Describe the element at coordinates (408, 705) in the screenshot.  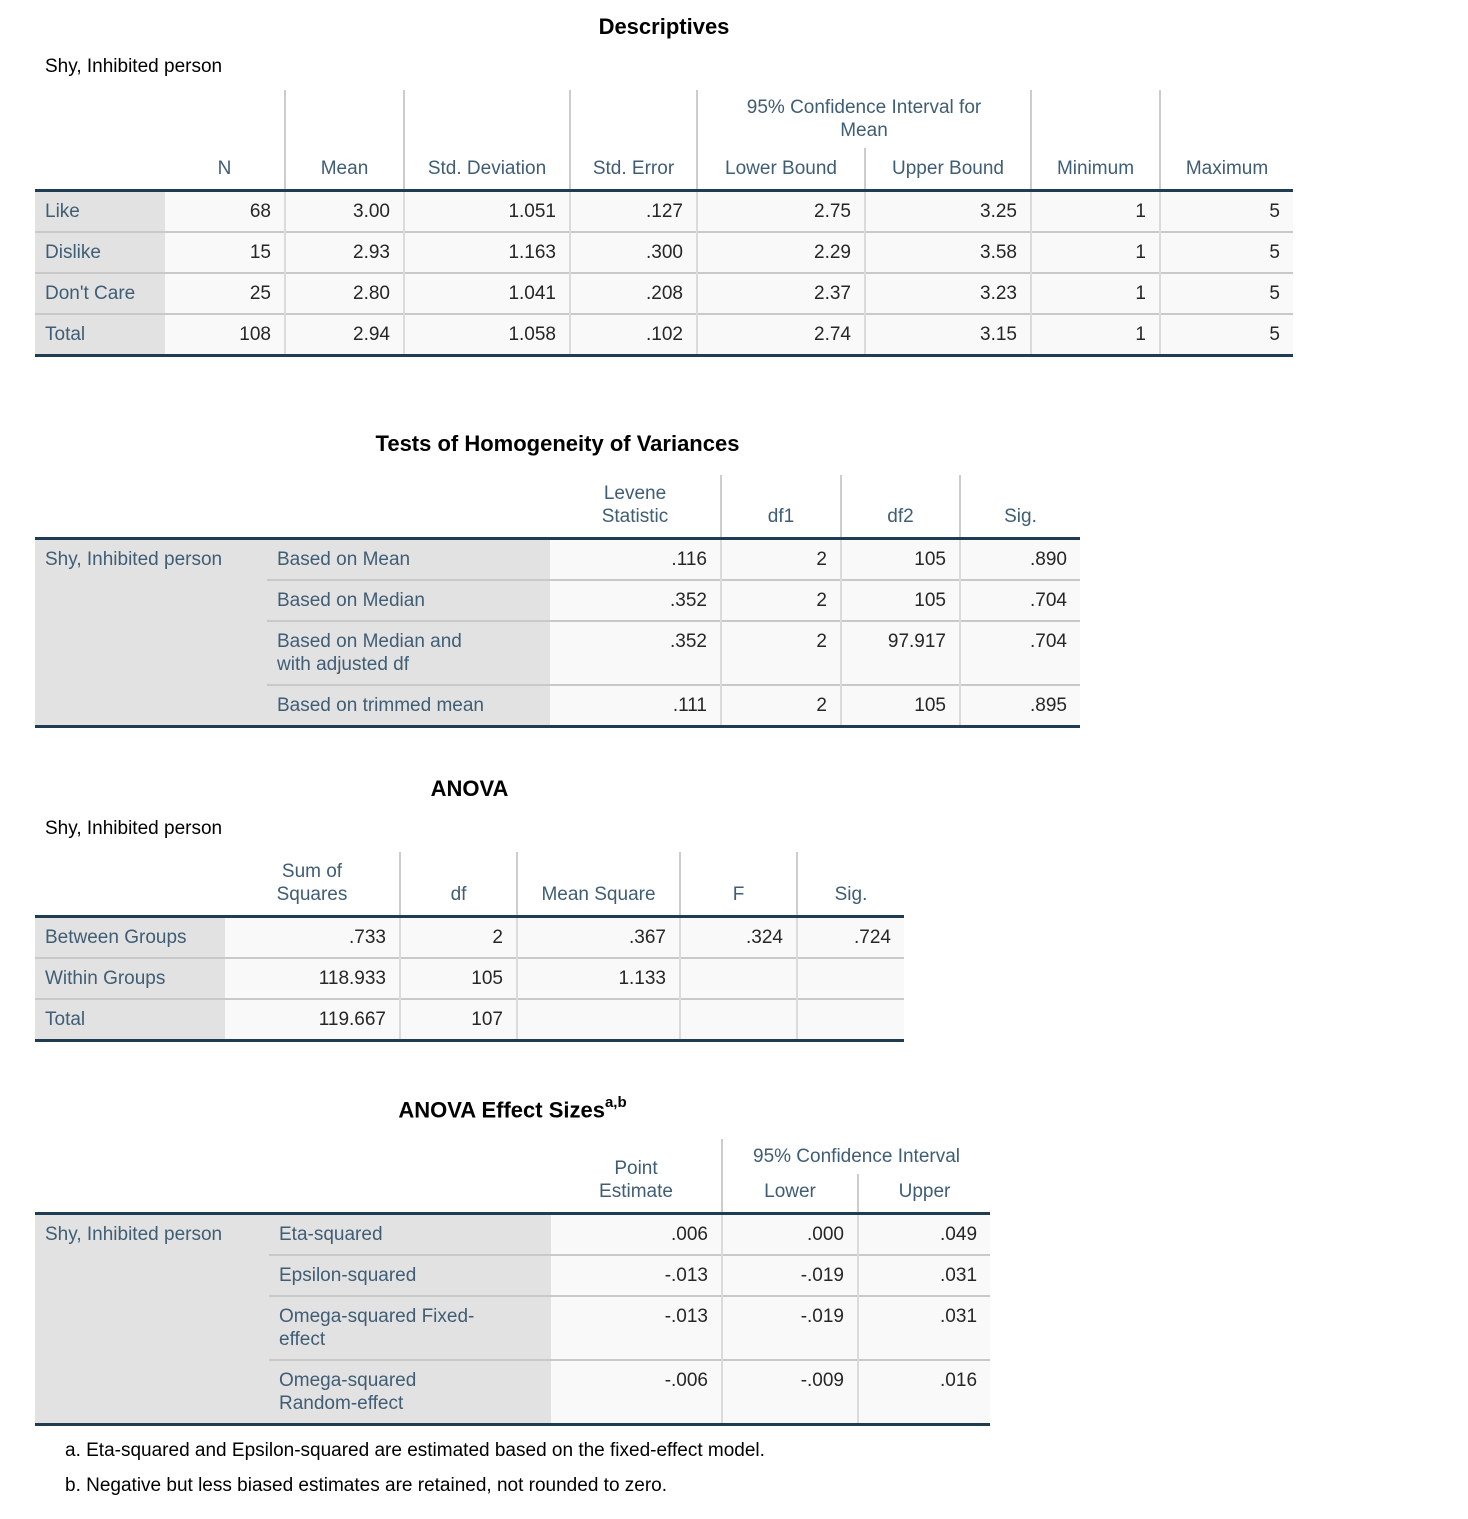
I see `row-sublabel-cell: Based on trimmed mean` at that location.